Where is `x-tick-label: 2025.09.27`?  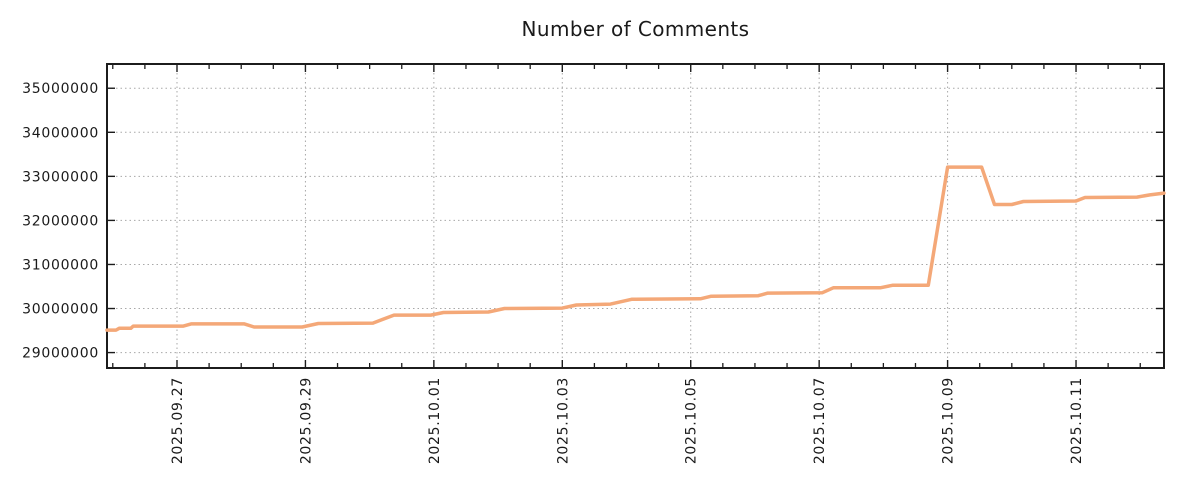 x-tick-label: 2025.09.27 is located at coordinates (178, 420).